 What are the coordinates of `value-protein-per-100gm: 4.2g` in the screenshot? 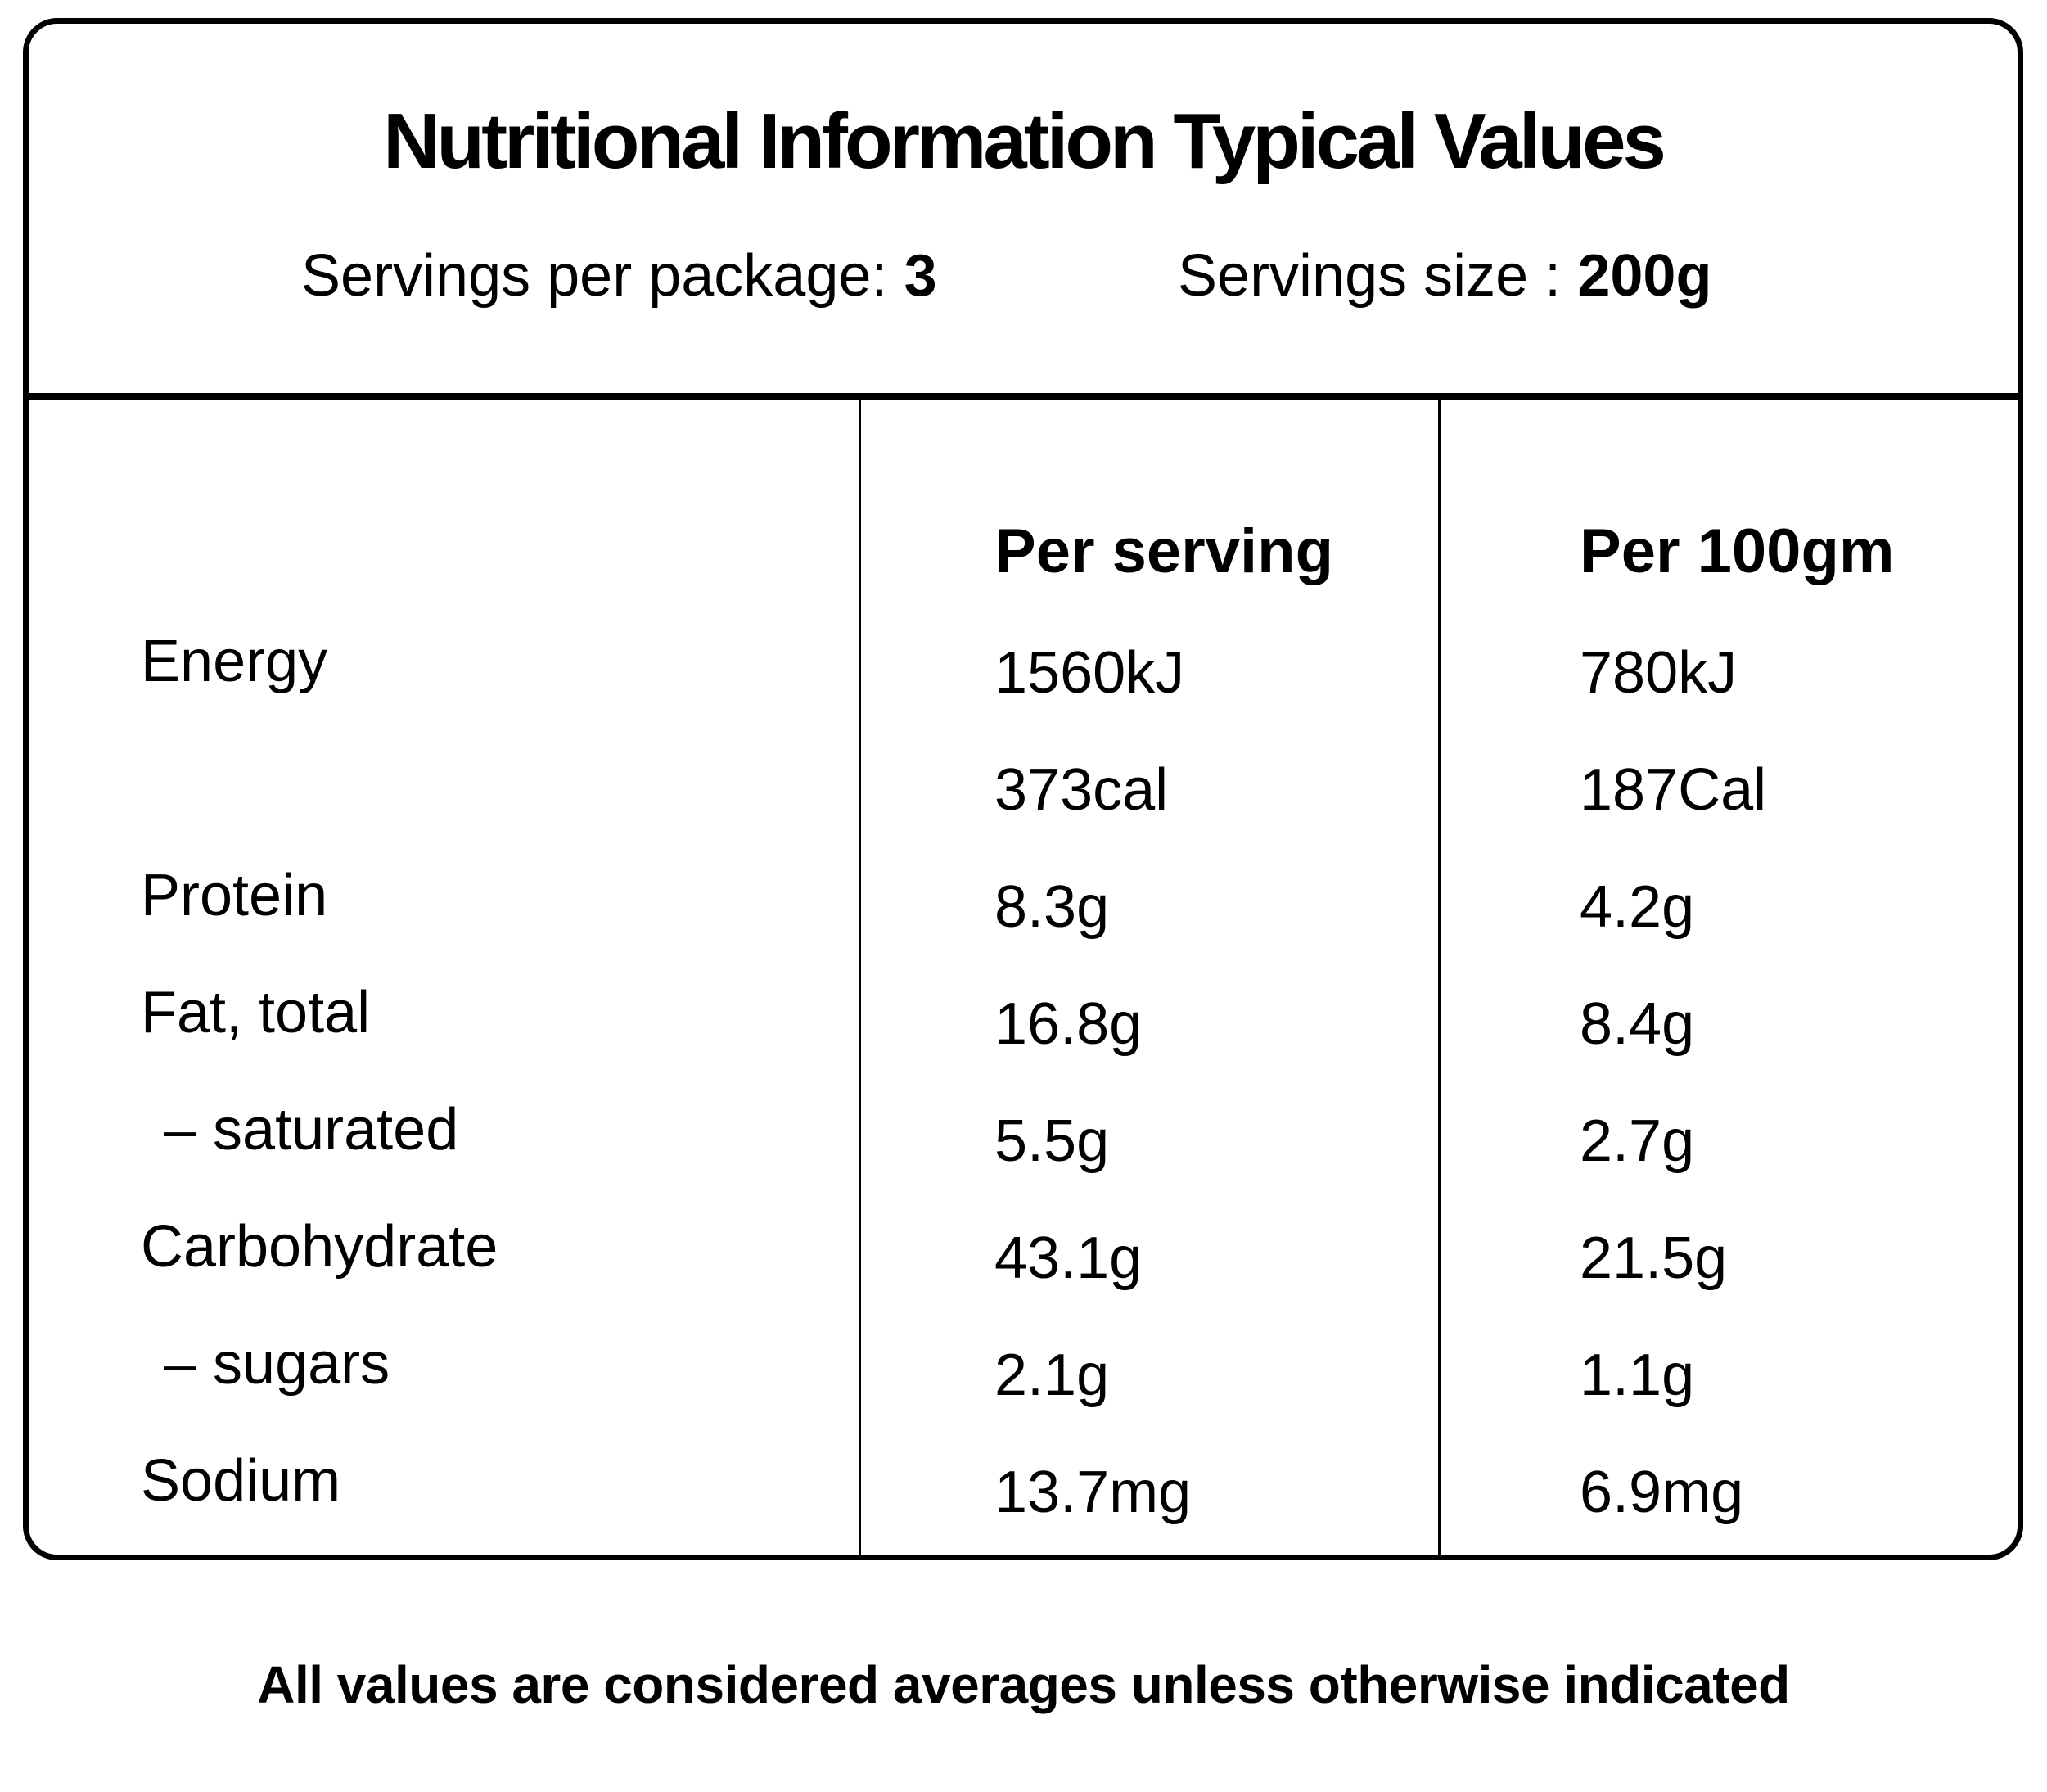 It's located at (1637, 907).